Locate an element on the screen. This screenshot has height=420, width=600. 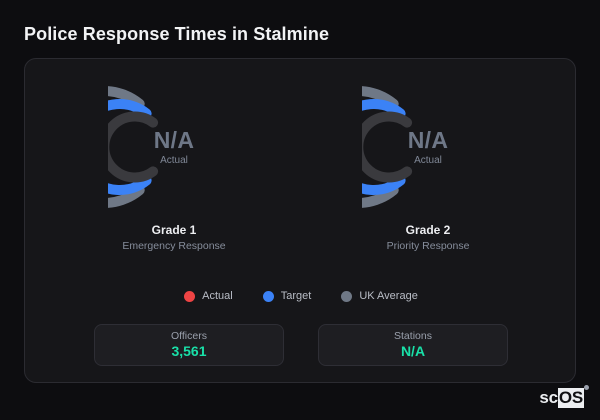
stat-value: 3,561 is located at coordinates (189, 351).